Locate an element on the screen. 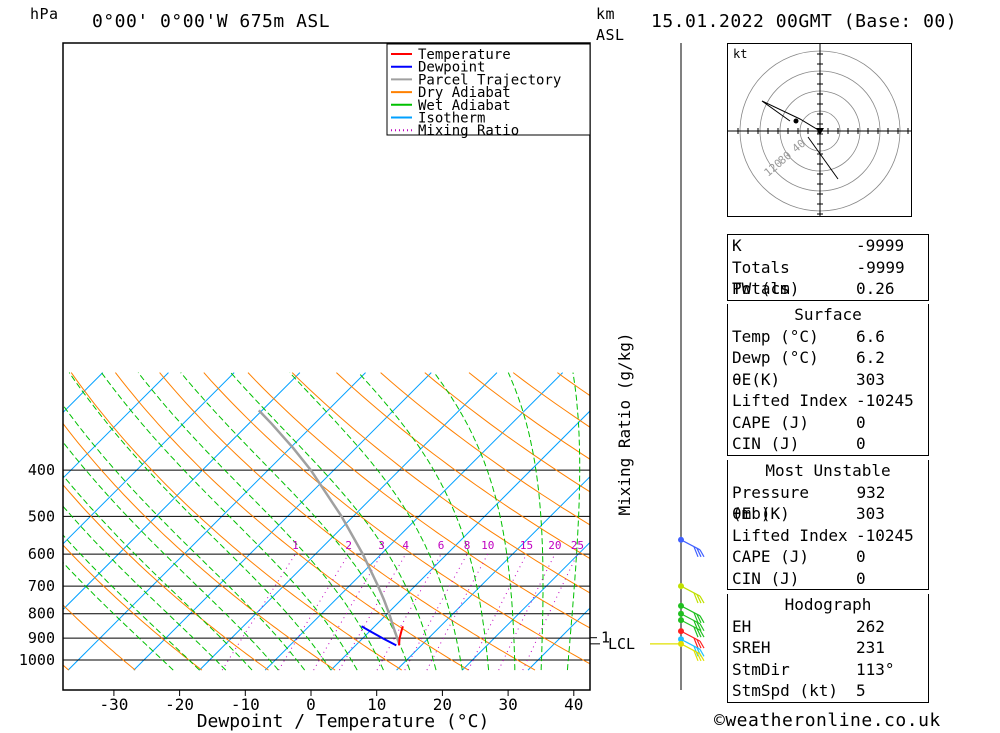 This screenshot has height=733, width=1000. row-label: CIN (J) is located at coordinates (766, 578).